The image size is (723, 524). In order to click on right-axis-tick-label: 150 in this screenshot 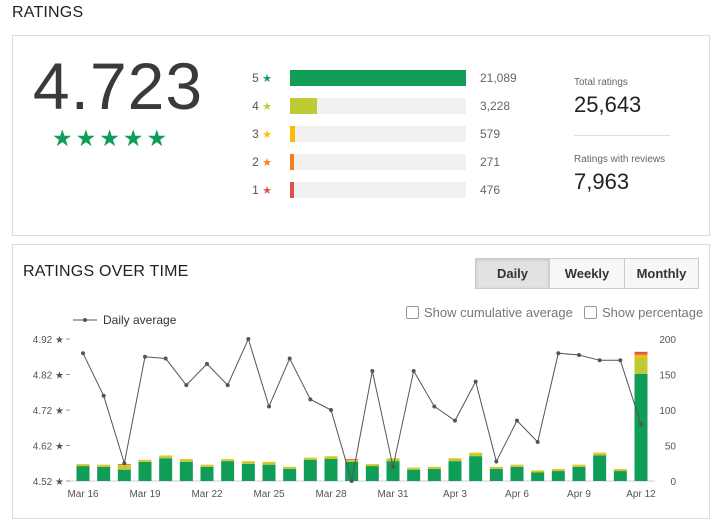, I will do `click(667, 376)`.